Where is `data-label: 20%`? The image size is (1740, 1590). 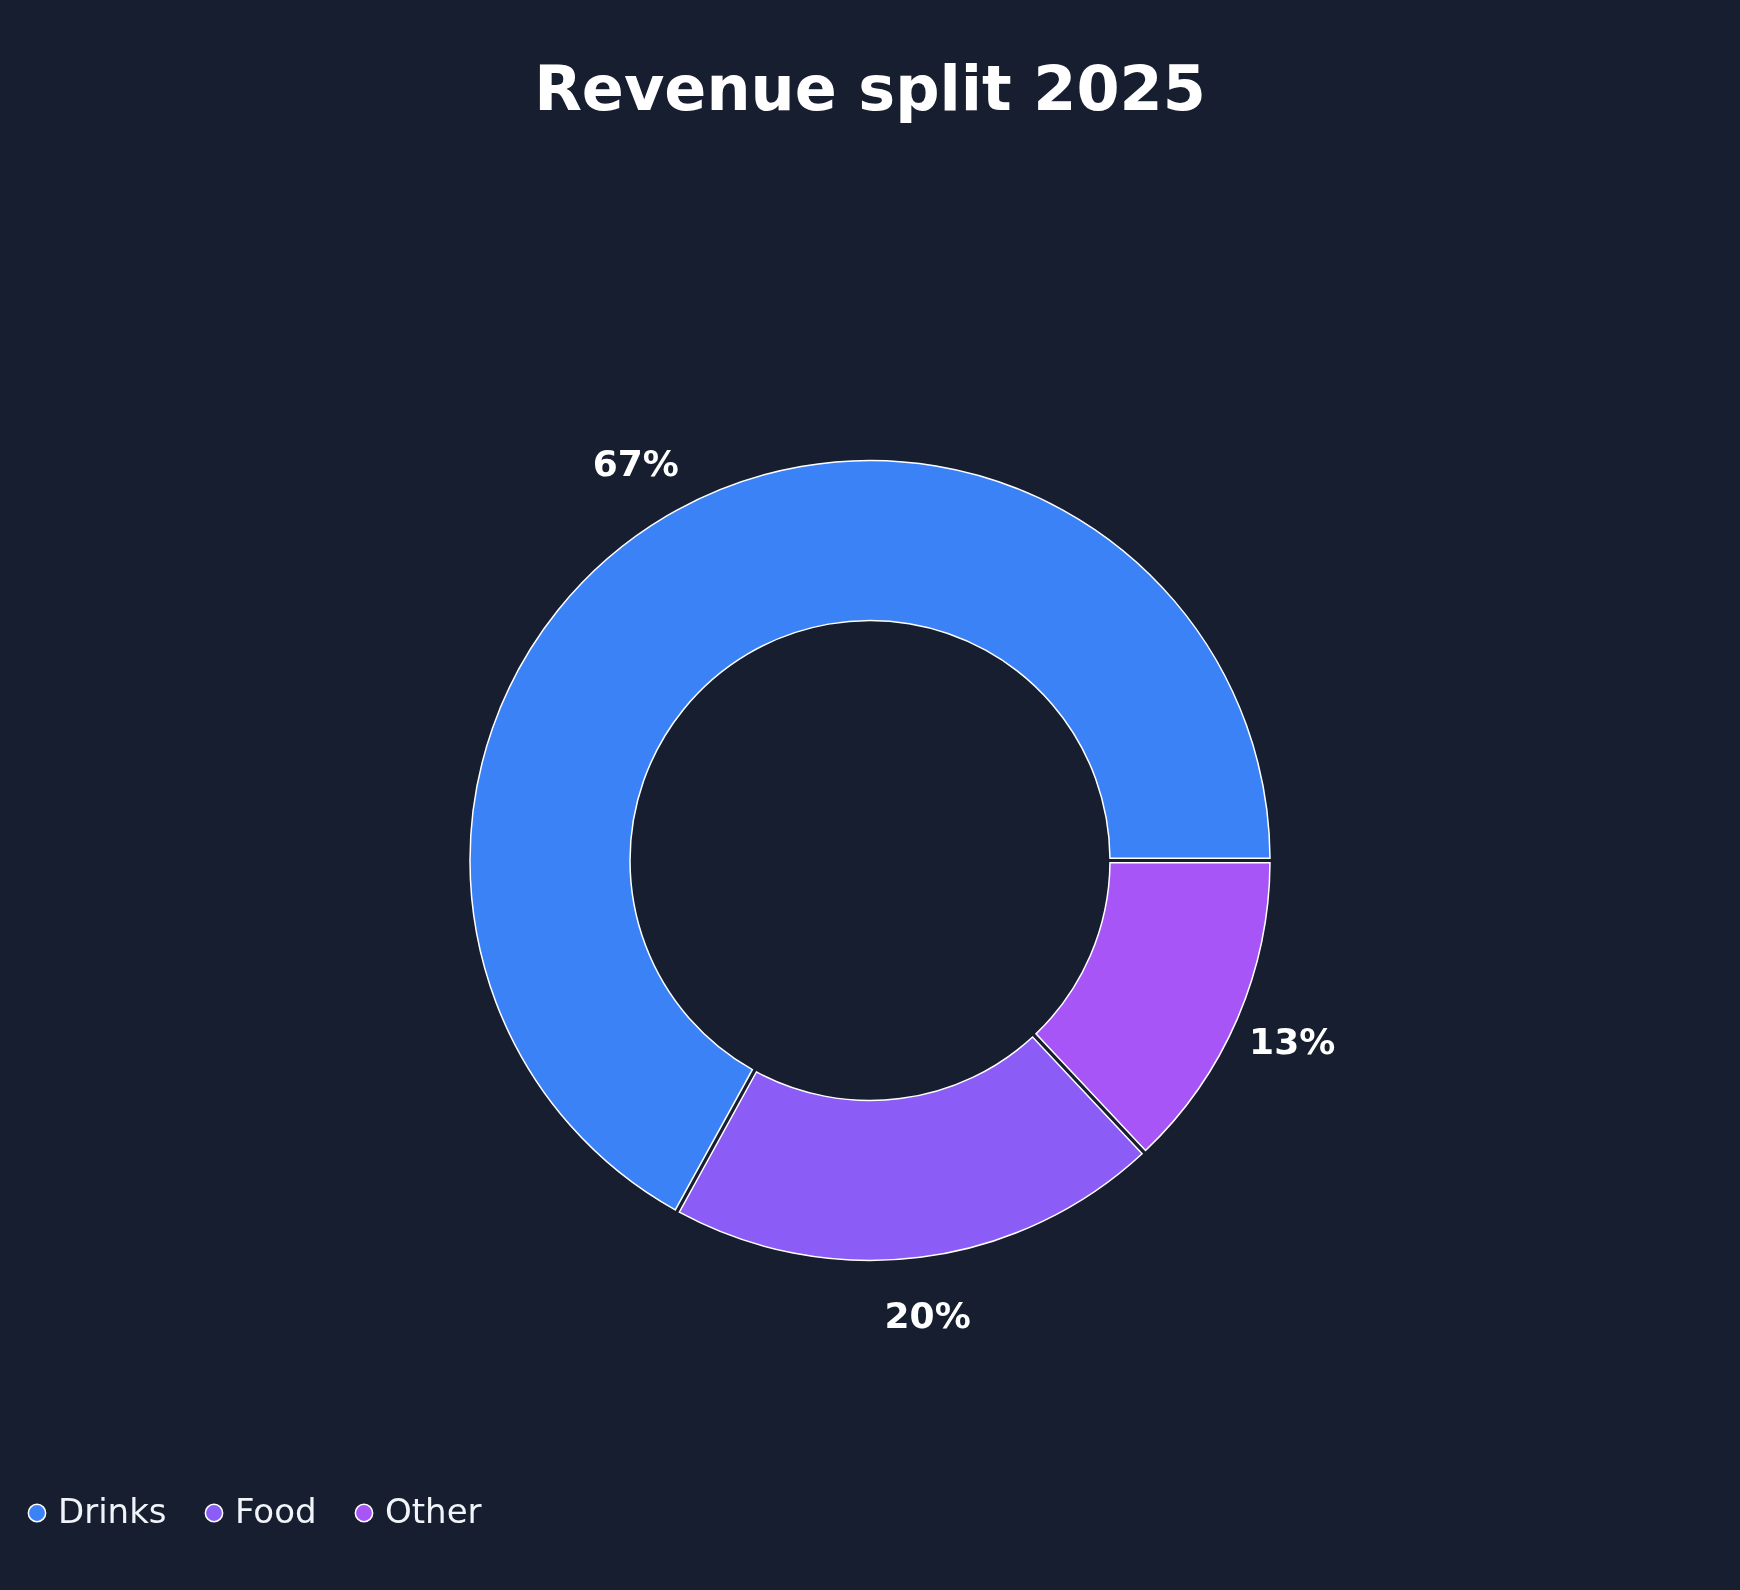
data-label: 20% is located at coordinates (927, 1315).